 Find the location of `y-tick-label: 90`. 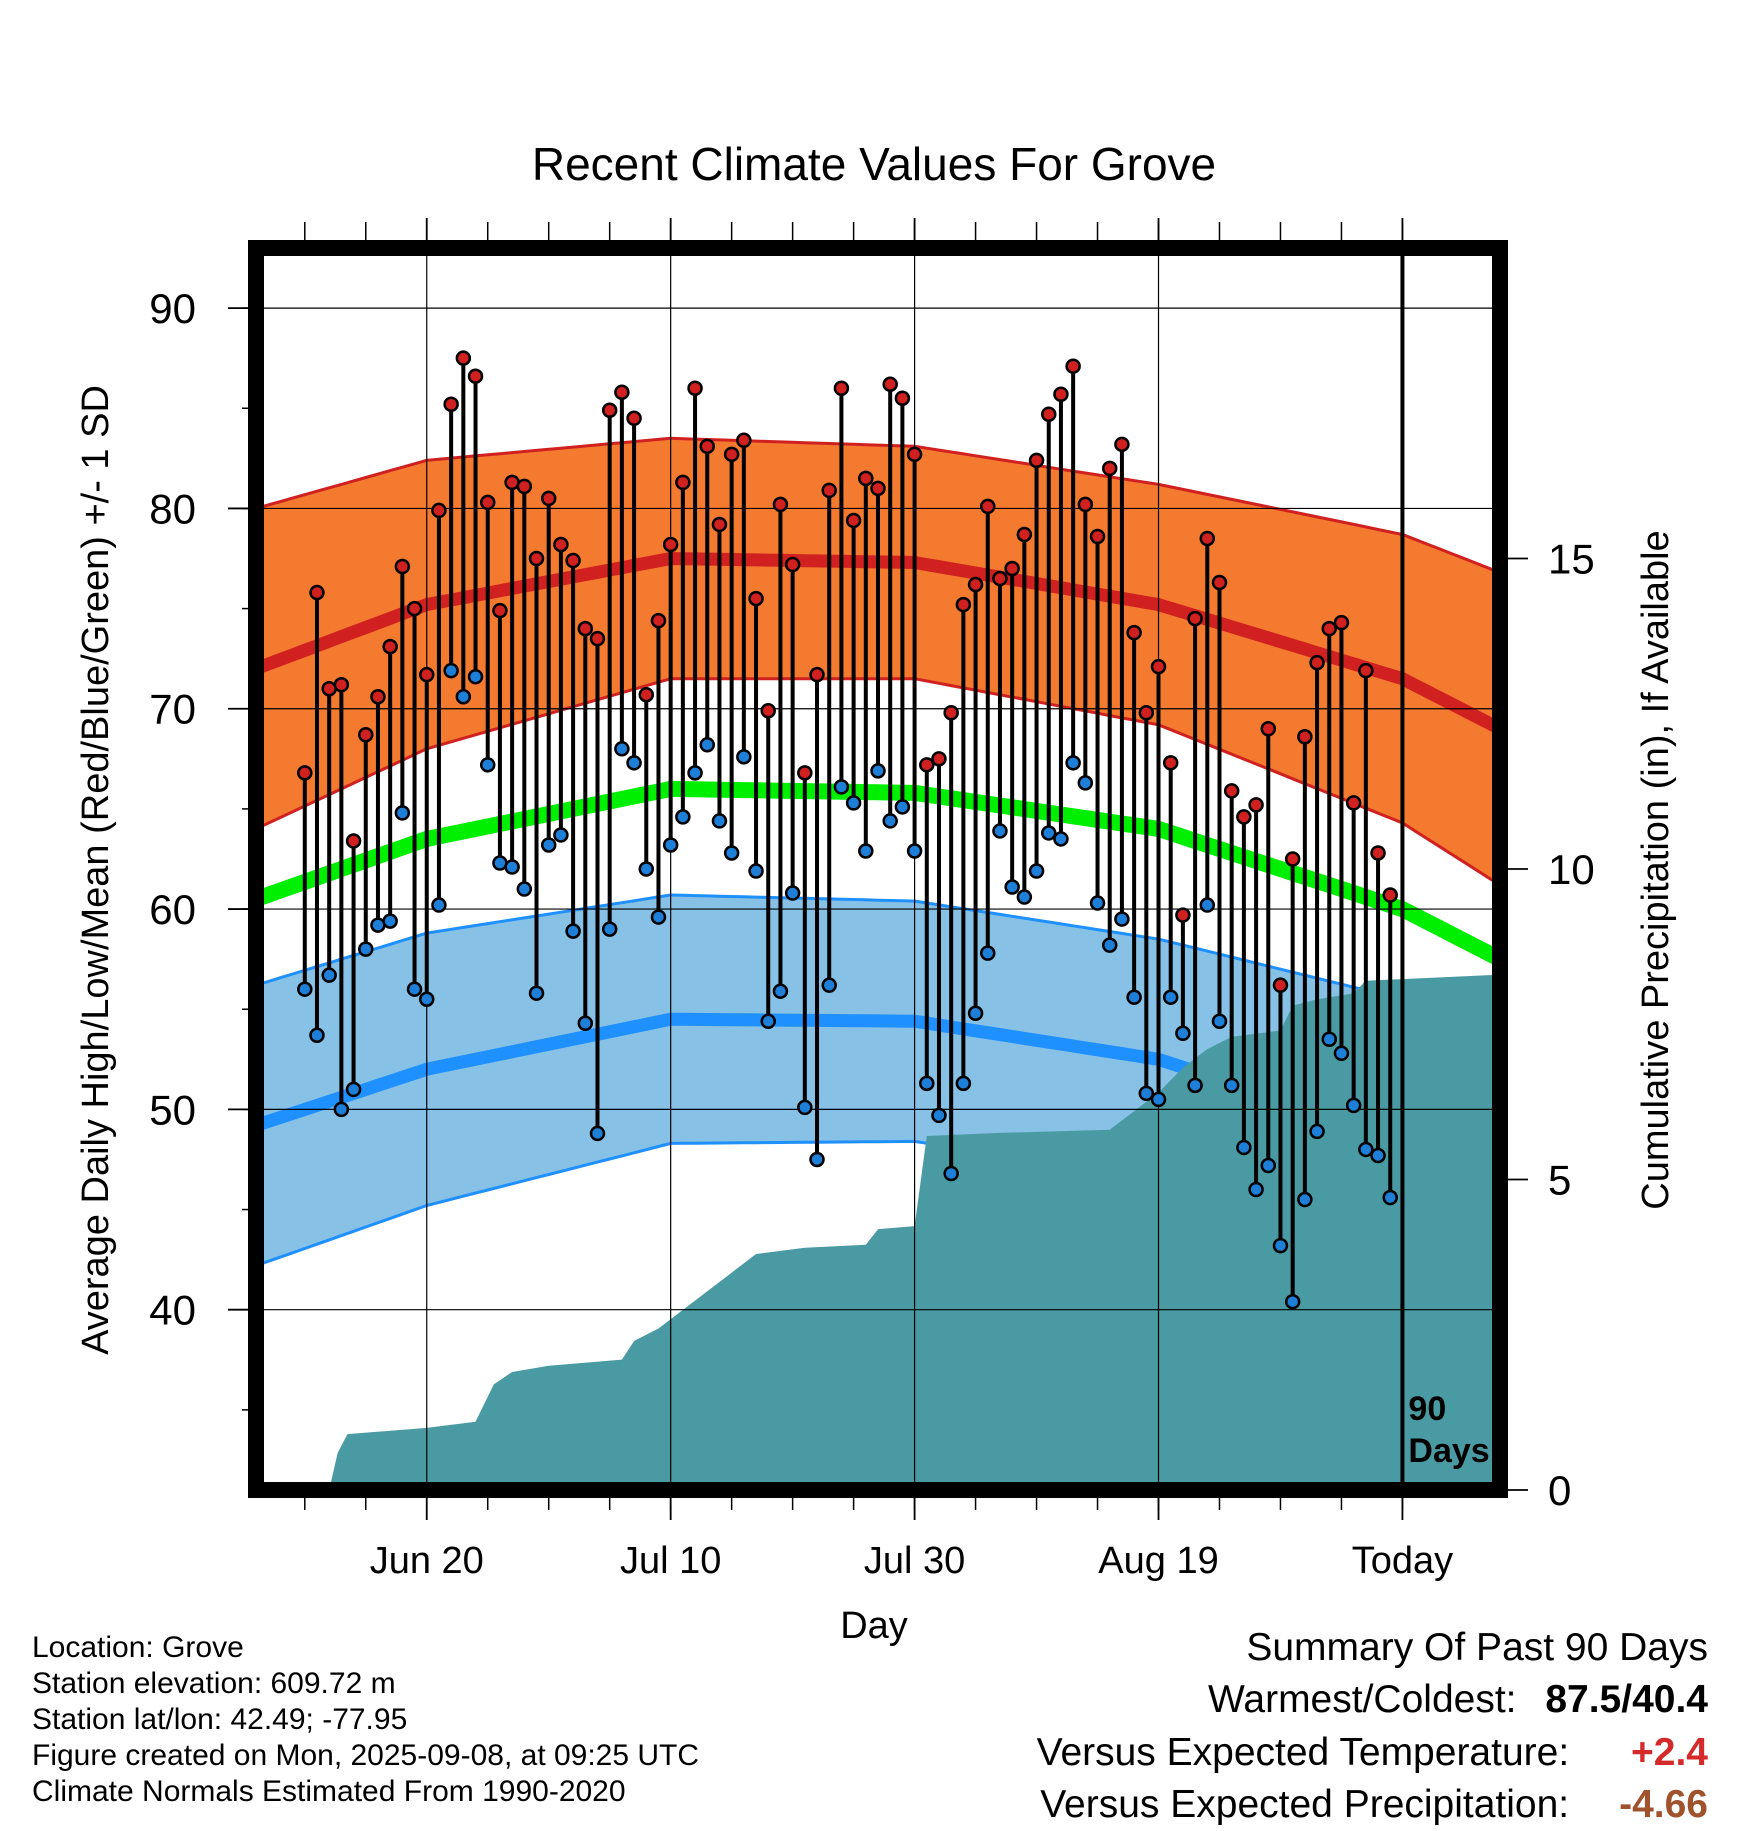

y-tick-label: 90 is located at coordinates (172, 308).